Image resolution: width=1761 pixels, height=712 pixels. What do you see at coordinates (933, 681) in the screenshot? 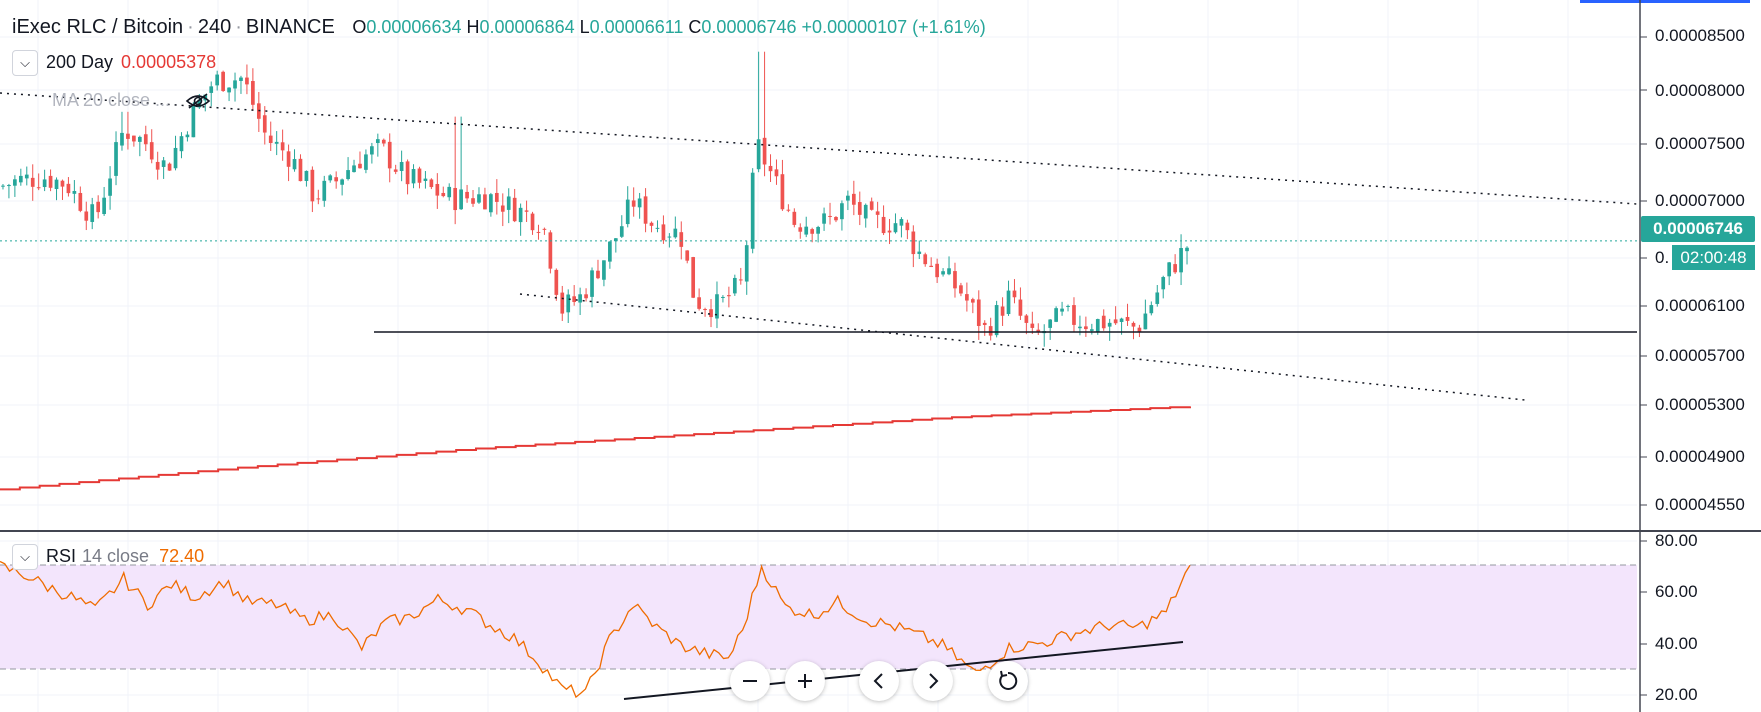
I see `scroll-right-button` at bounding box center [933, 681].